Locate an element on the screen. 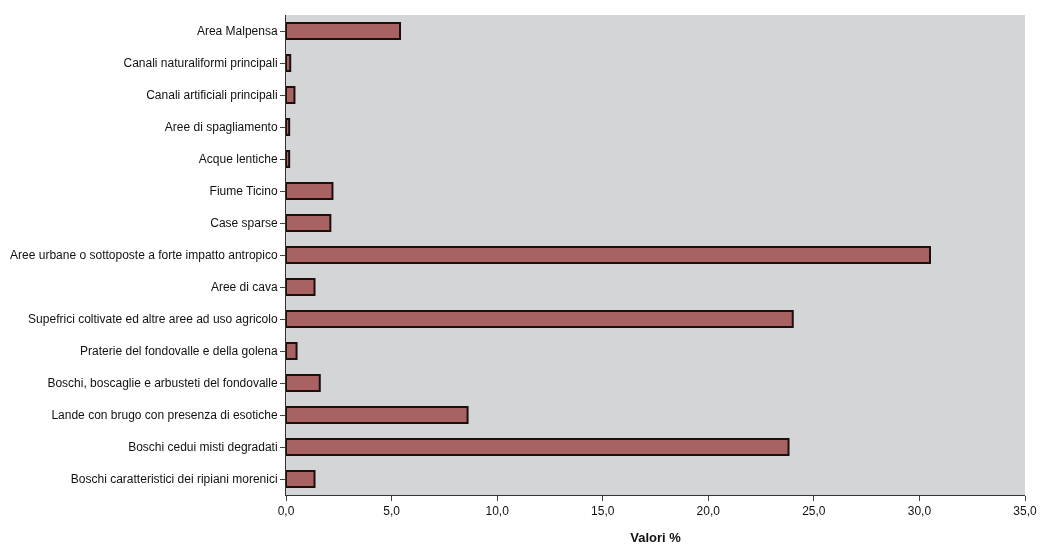 Image resolution: width=1047 pixels, height=553 pixels. y-tick-label: Aree urbane o sottoposte a forte impatto antropico is located at coordinates (144, 255).